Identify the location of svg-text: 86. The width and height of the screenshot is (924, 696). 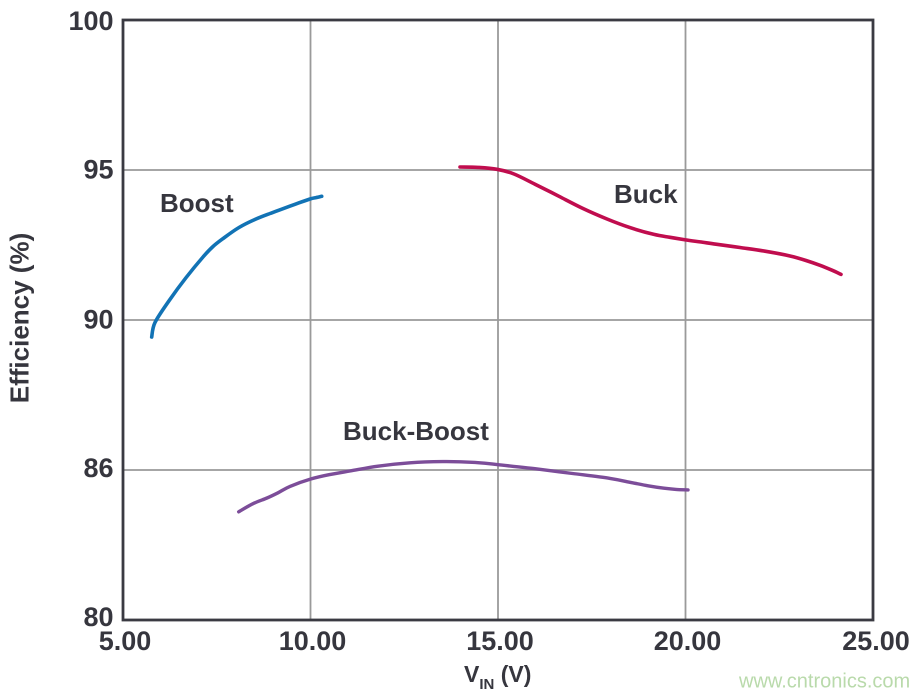
(98, 468).